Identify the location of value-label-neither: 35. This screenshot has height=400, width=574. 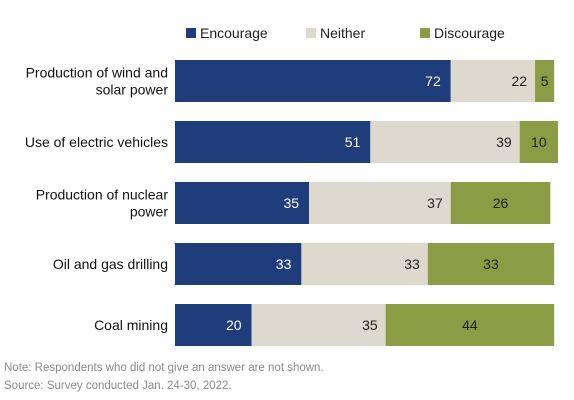
(370, 325).